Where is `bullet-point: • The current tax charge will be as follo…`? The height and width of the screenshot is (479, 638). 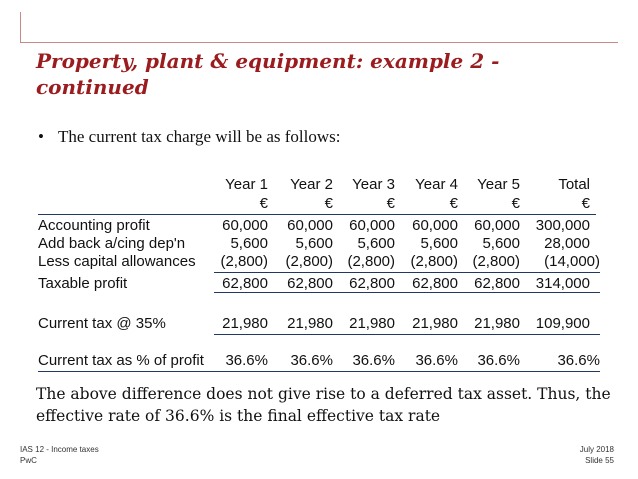
bullet-point: • The current tax charge will be as follo… is located at coordinates (189, 137).